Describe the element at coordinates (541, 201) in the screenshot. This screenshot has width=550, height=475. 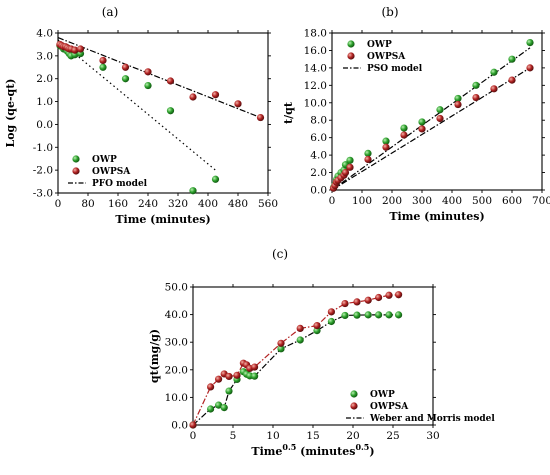
I see `x-tick-label: 700` at that location.